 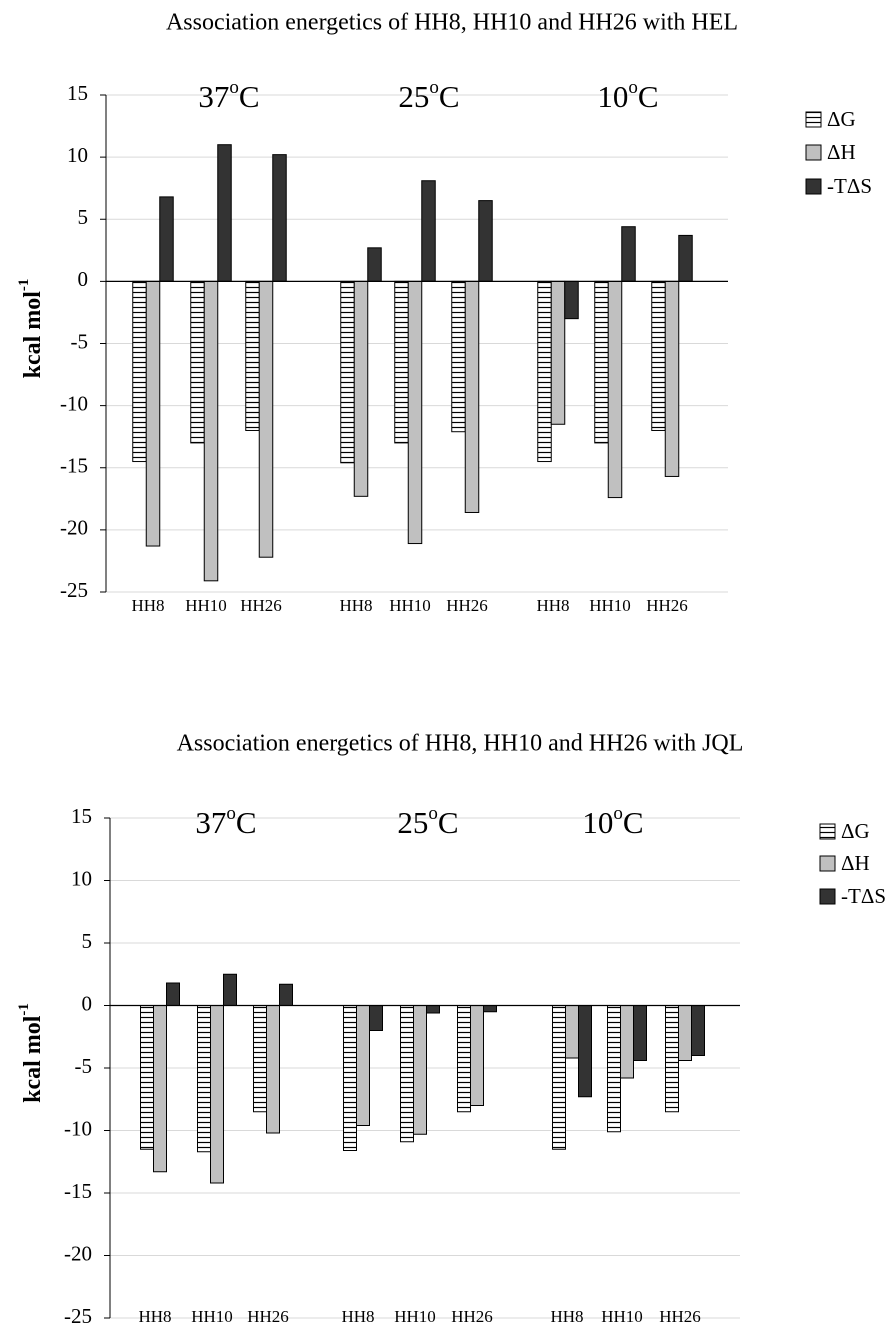 What do you see at coordinates (855, 863) in the screenshot?
I see `legend-label: ΔH` at bounding box center [855, 863].